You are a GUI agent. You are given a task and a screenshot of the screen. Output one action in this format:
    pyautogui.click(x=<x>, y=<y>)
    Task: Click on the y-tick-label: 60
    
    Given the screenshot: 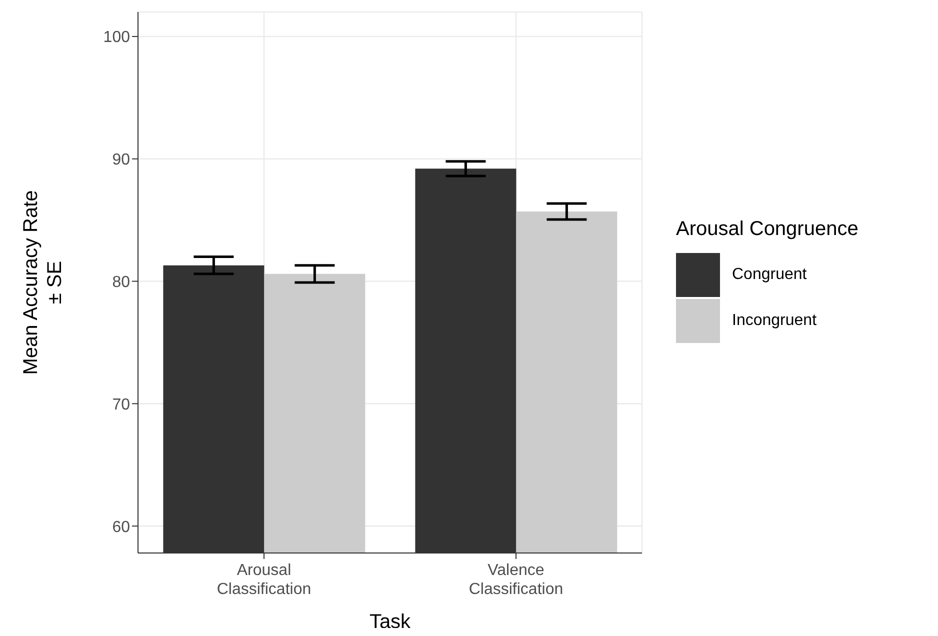 What is the action you would take?
    pyautogui.click(x=121, y=527)
    